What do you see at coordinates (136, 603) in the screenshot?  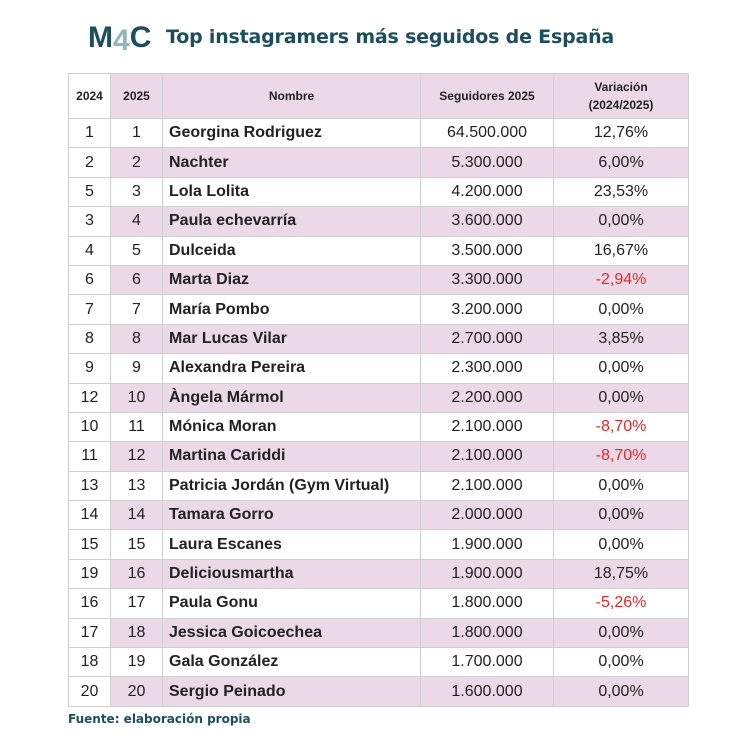 I see `rank-2025-cell: 17` at bounding box center [136, 603].